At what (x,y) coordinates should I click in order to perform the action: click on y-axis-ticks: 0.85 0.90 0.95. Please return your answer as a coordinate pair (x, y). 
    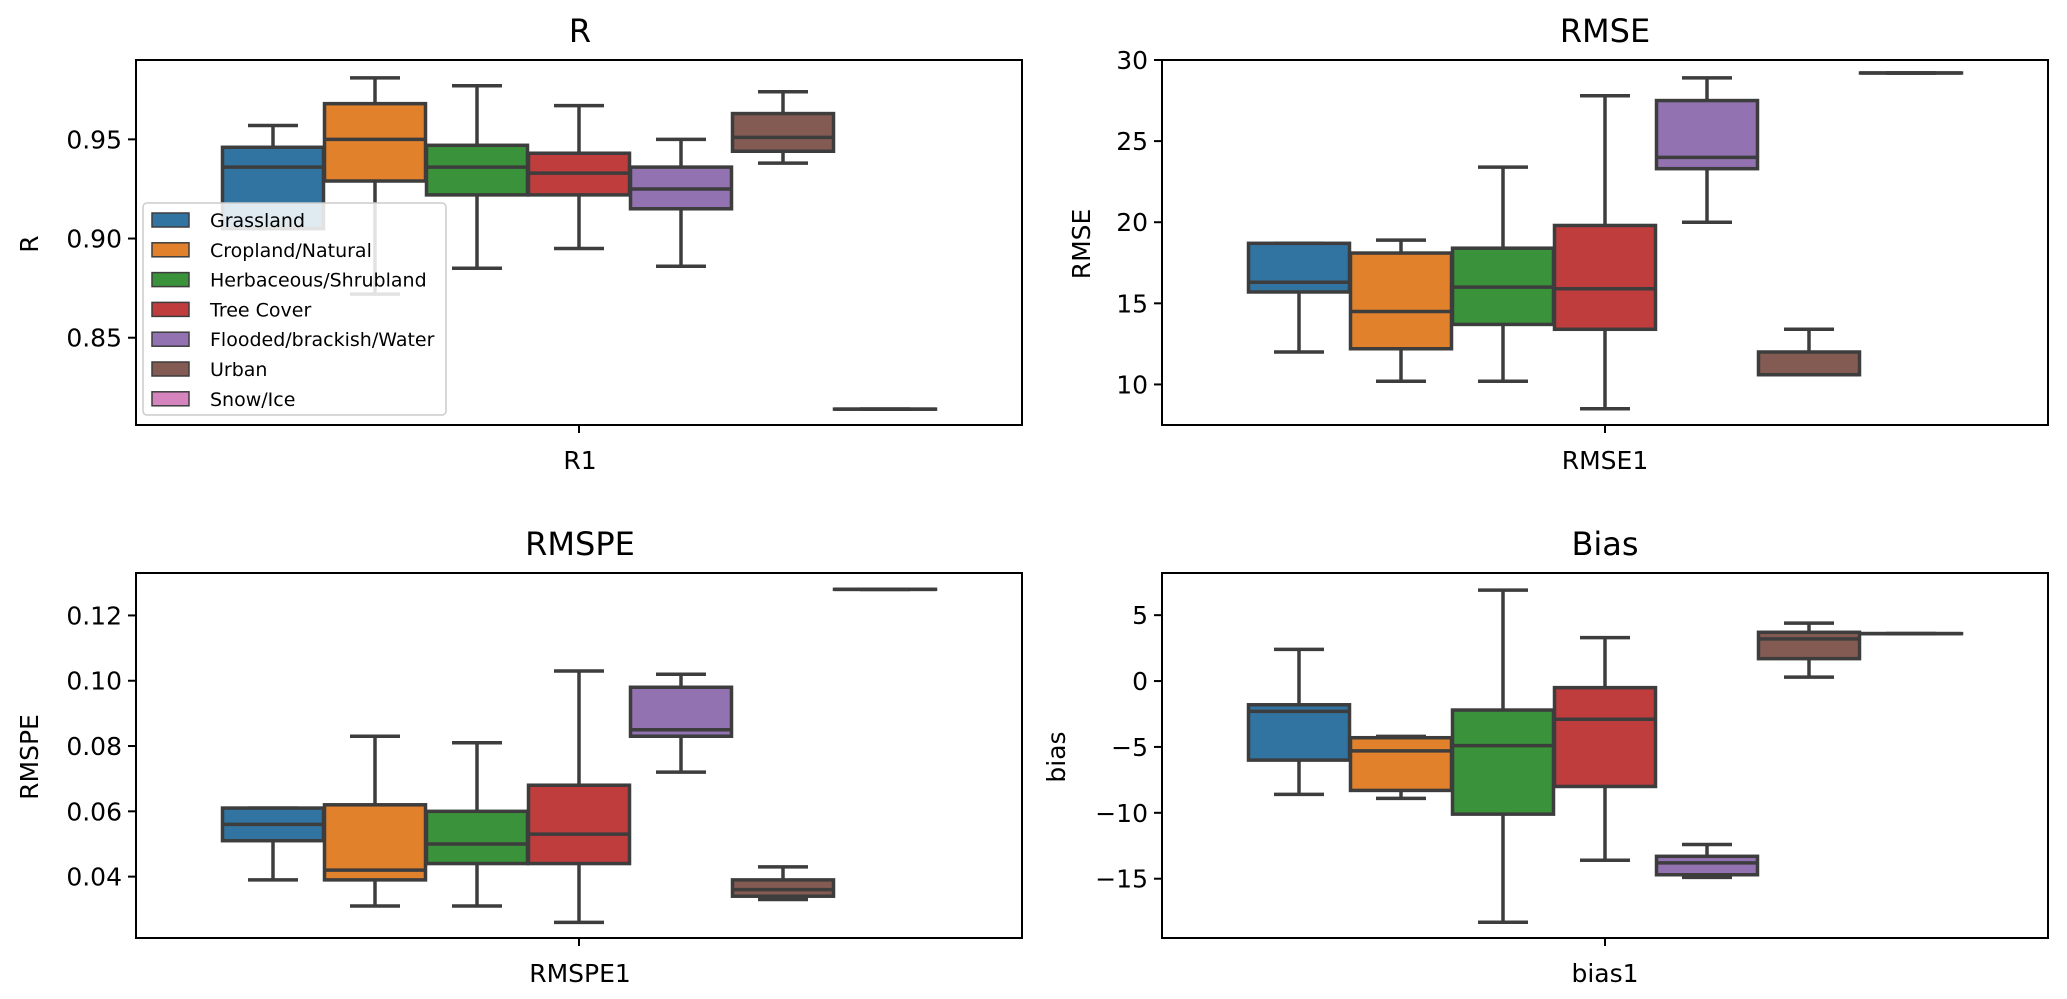
    Looking at the image, I should click on (323, 279).